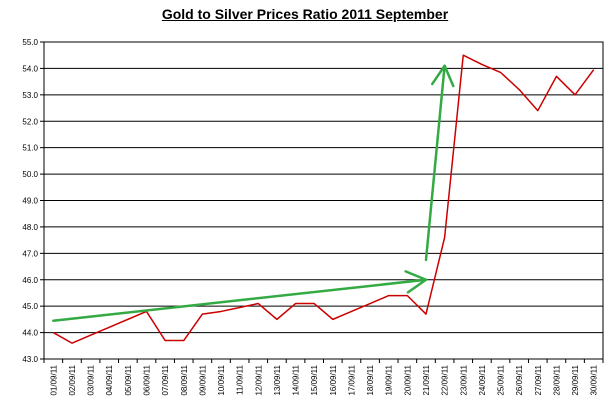 The width and height of the screenshot is (610, 410). Describe the element at coordinates (53, 379) in the screenshot. I see `x-tick-label: 01/09/11` at that location.